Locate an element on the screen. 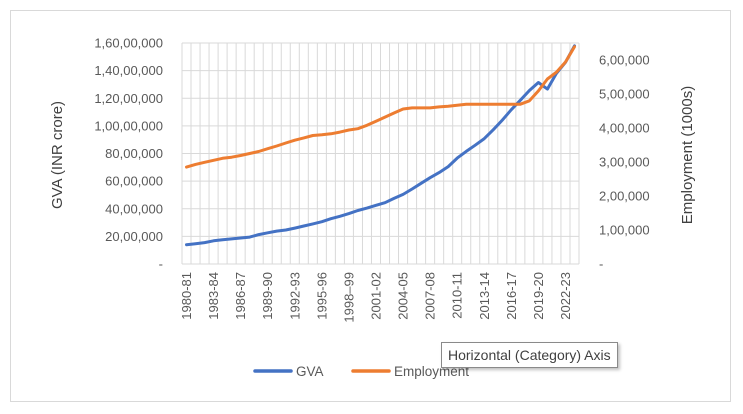  x-tick-label: 1998–99 is located at coordinates (348, 297).